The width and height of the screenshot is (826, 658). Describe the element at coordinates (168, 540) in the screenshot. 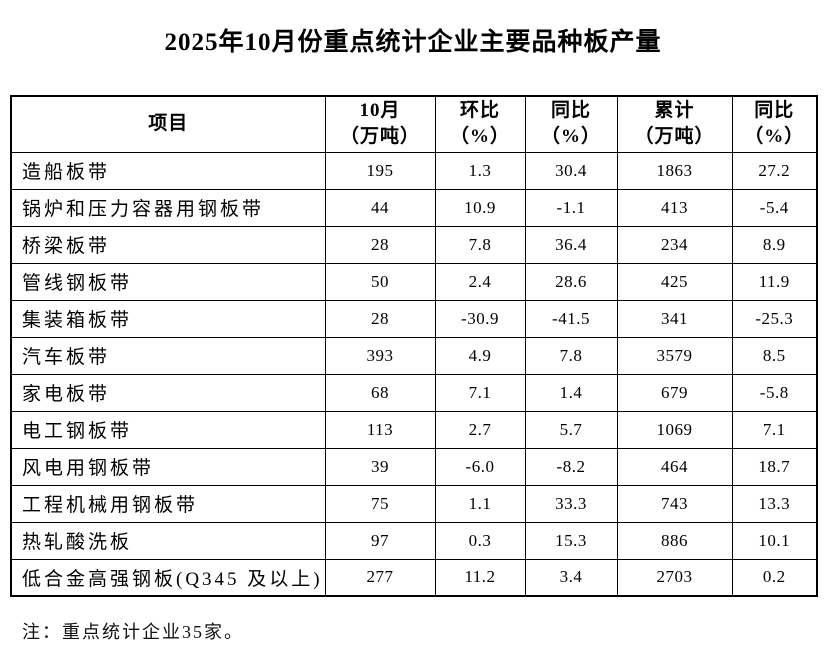

I see `item-cell: 热轧酸洗板` at that location.